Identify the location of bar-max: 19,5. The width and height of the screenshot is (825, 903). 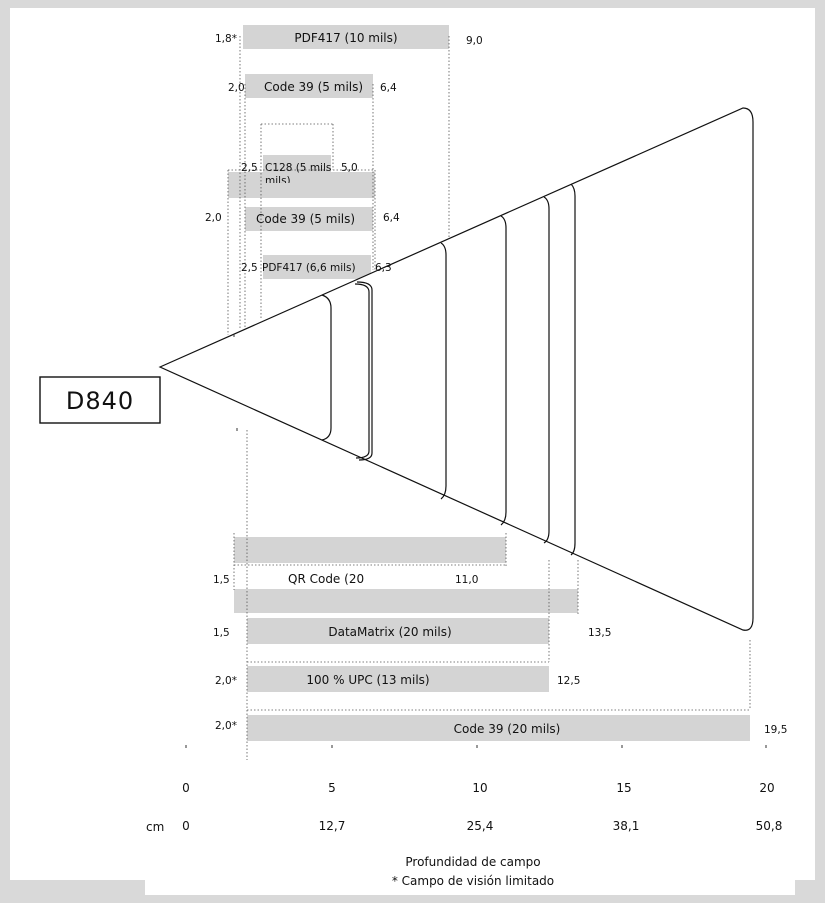
(775, 730).